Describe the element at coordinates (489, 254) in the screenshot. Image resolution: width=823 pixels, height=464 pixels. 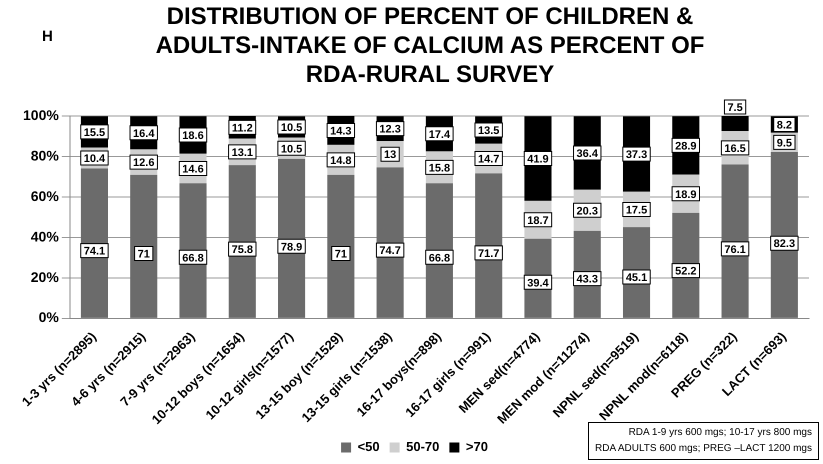
I see `data-label: 71.7` at that location.